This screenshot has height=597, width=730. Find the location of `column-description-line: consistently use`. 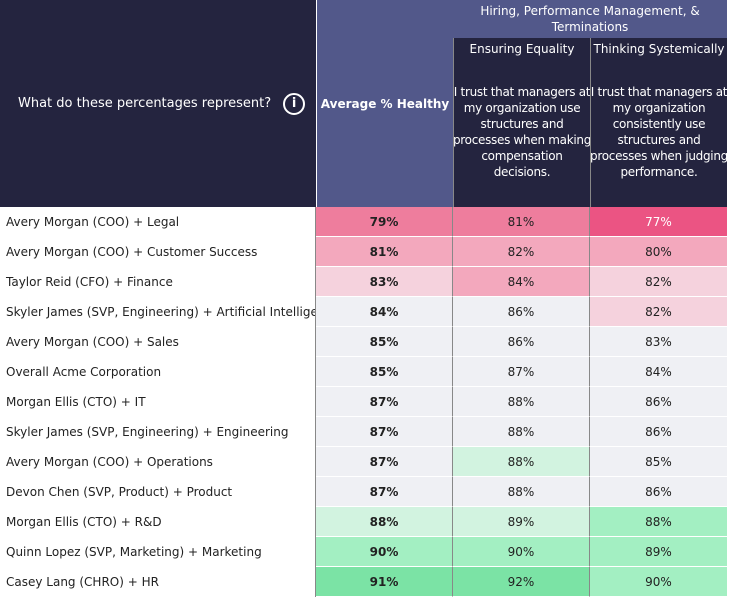

column-description-line: consistently use is located at coordinates (659, 124).